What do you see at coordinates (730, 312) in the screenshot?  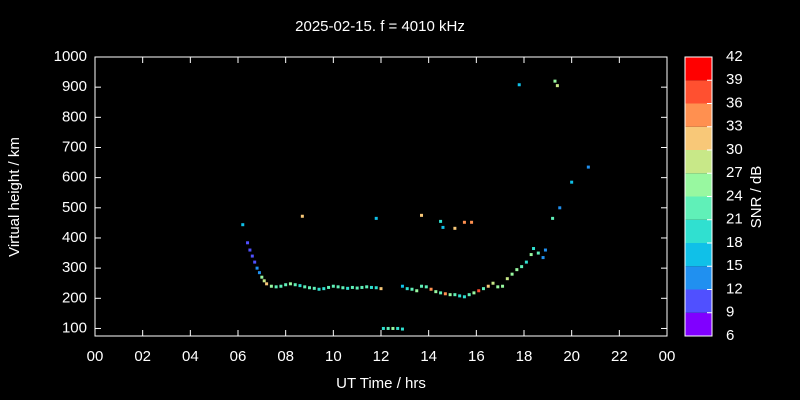 I see `colorbar-tick-label: 9` at bounding box center [730, 312].